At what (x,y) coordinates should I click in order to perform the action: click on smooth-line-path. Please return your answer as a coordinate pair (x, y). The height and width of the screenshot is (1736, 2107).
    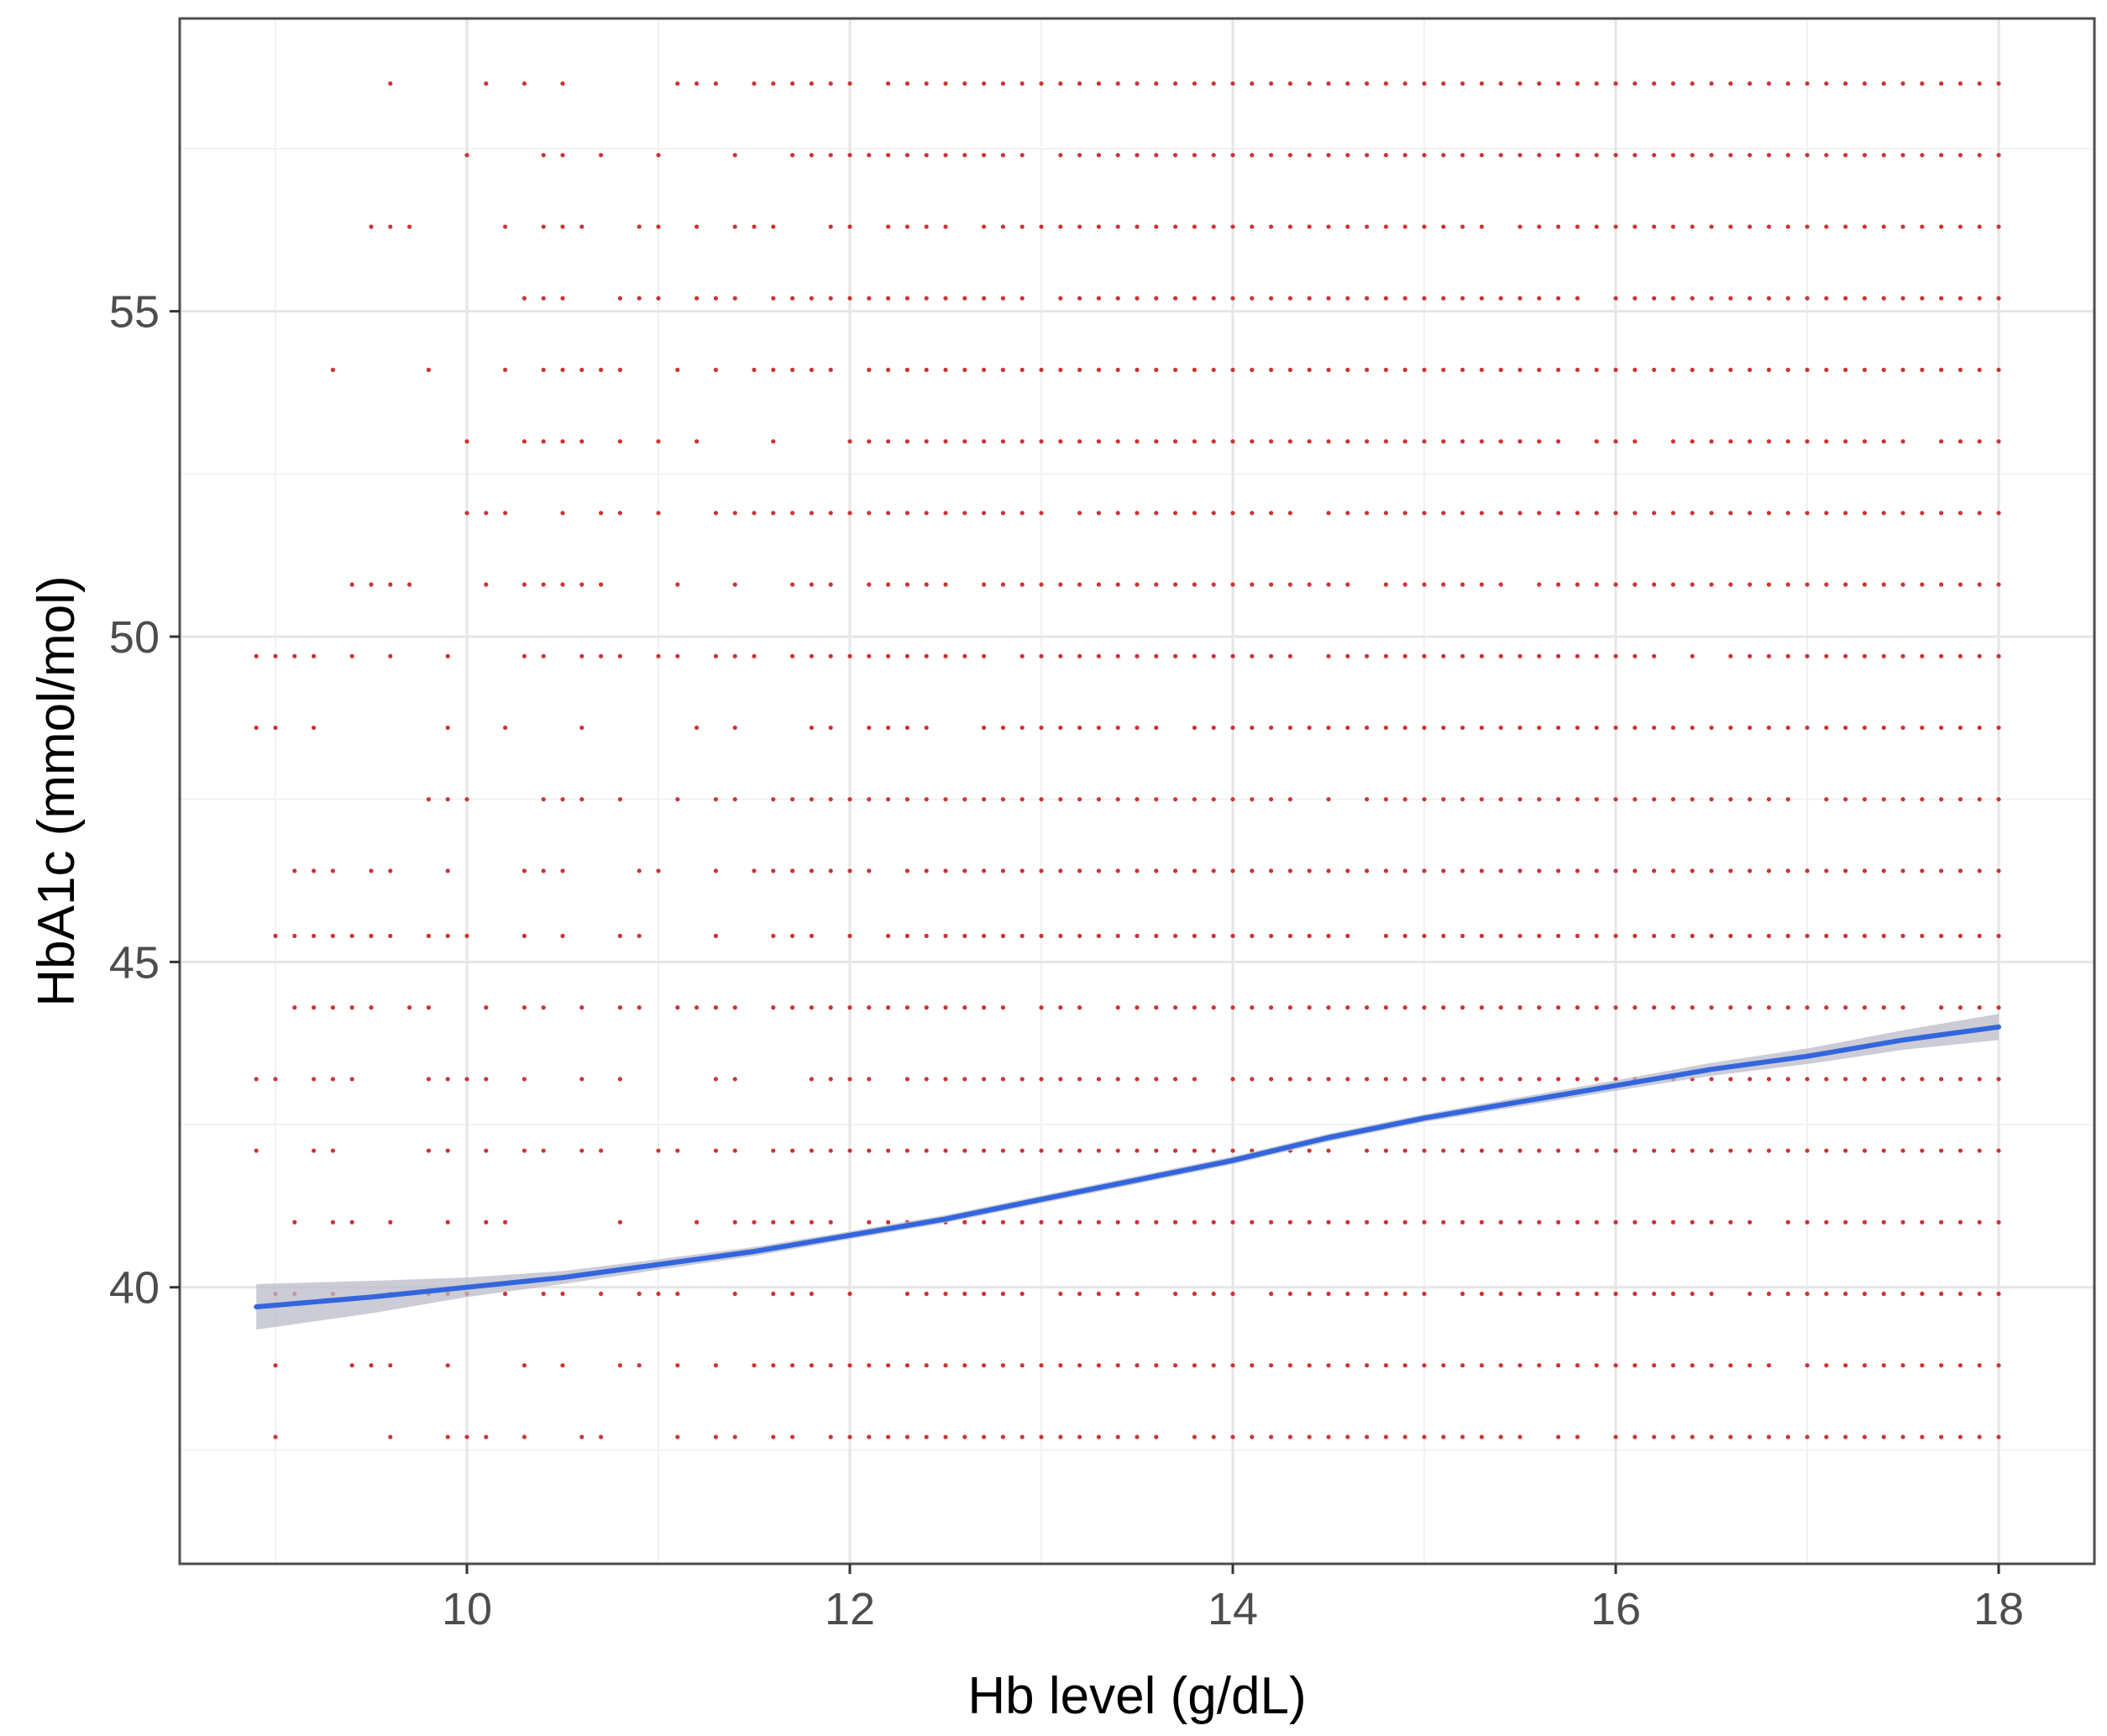
    Looking at the image, I should click on (1127, 1166).